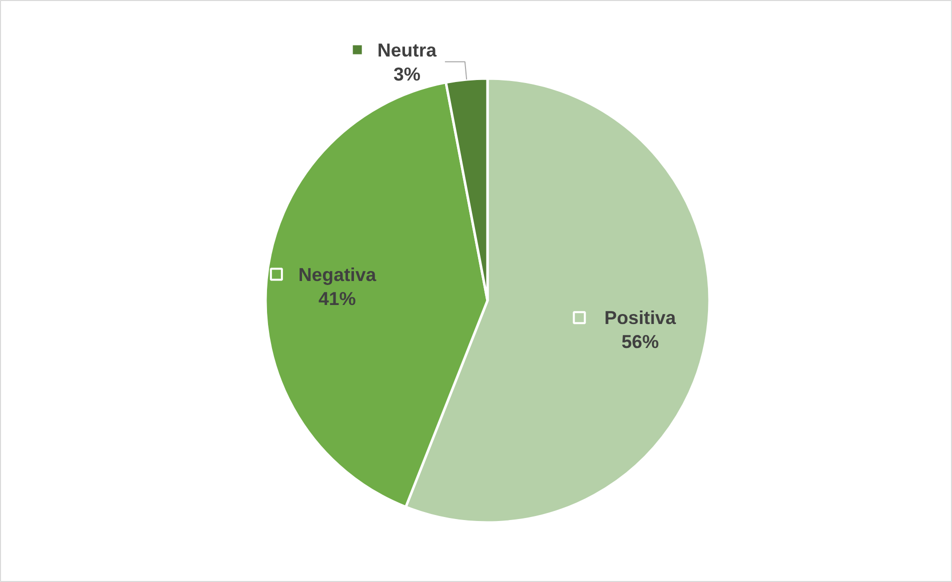  I want to click on data-label: 56%, so click(640, 341).